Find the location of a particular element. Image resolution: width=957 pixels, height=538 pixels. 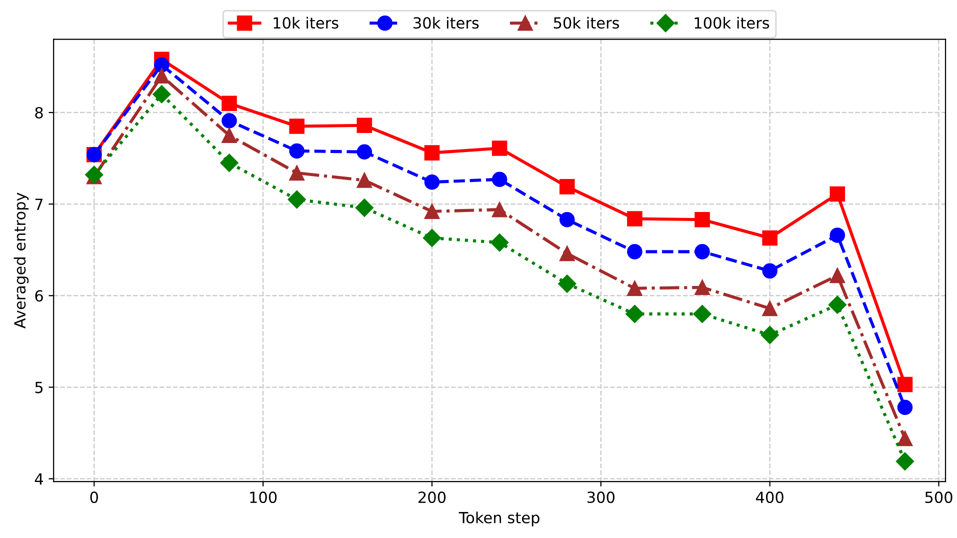

y-tick-label: 7 is located at coordinates (39, 204).